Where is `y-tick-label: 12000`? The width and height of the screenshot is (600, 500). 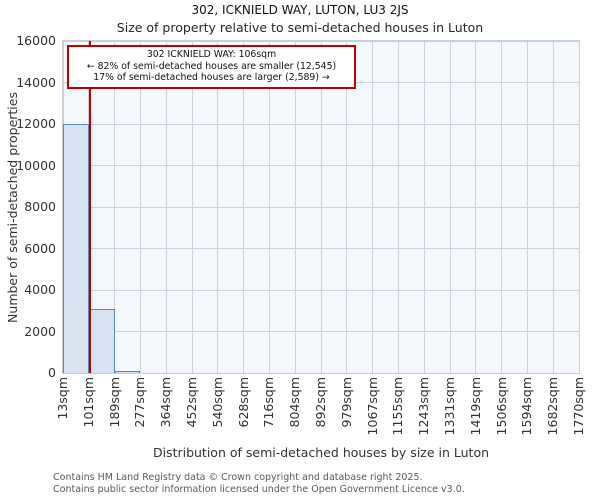
y-tick-label: 12000 is located at coordinates (36, 123).